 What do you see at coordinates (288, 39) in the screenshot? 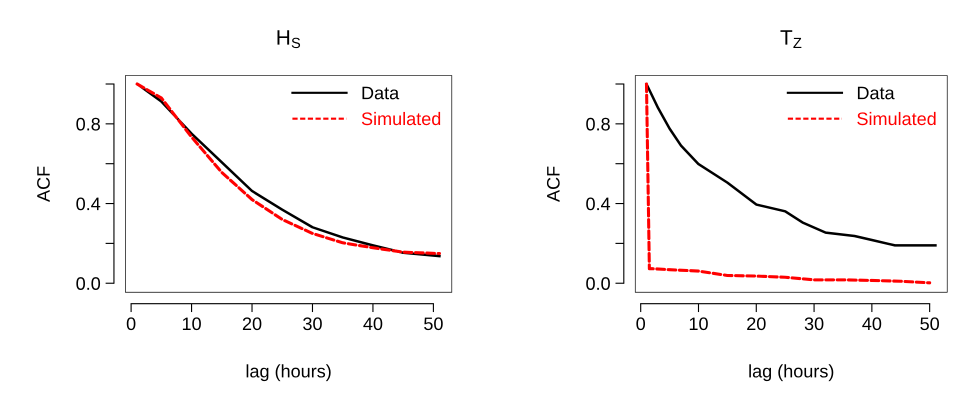
I see `chart-title: H$_{S}$` at bounding box center [288, 39].